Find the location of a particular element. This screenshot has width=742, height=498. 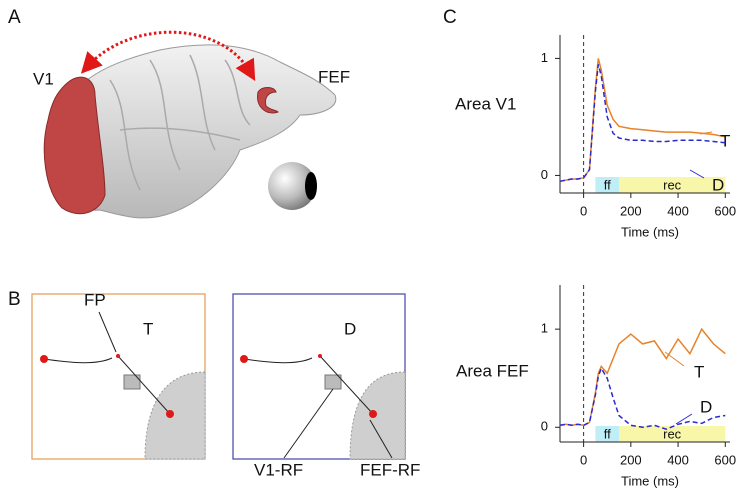

v1-region is located at coordinates (74, 145).